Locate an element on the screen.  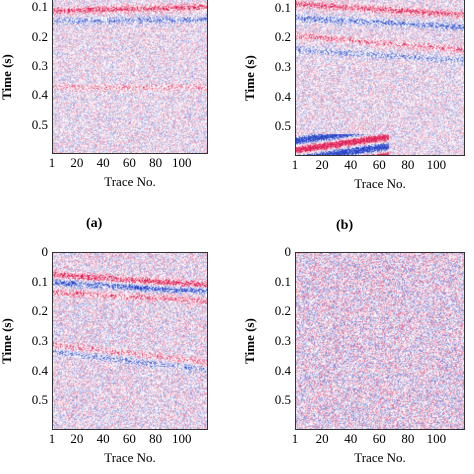
seismic-plot-b is located at coordinates (380, 78).